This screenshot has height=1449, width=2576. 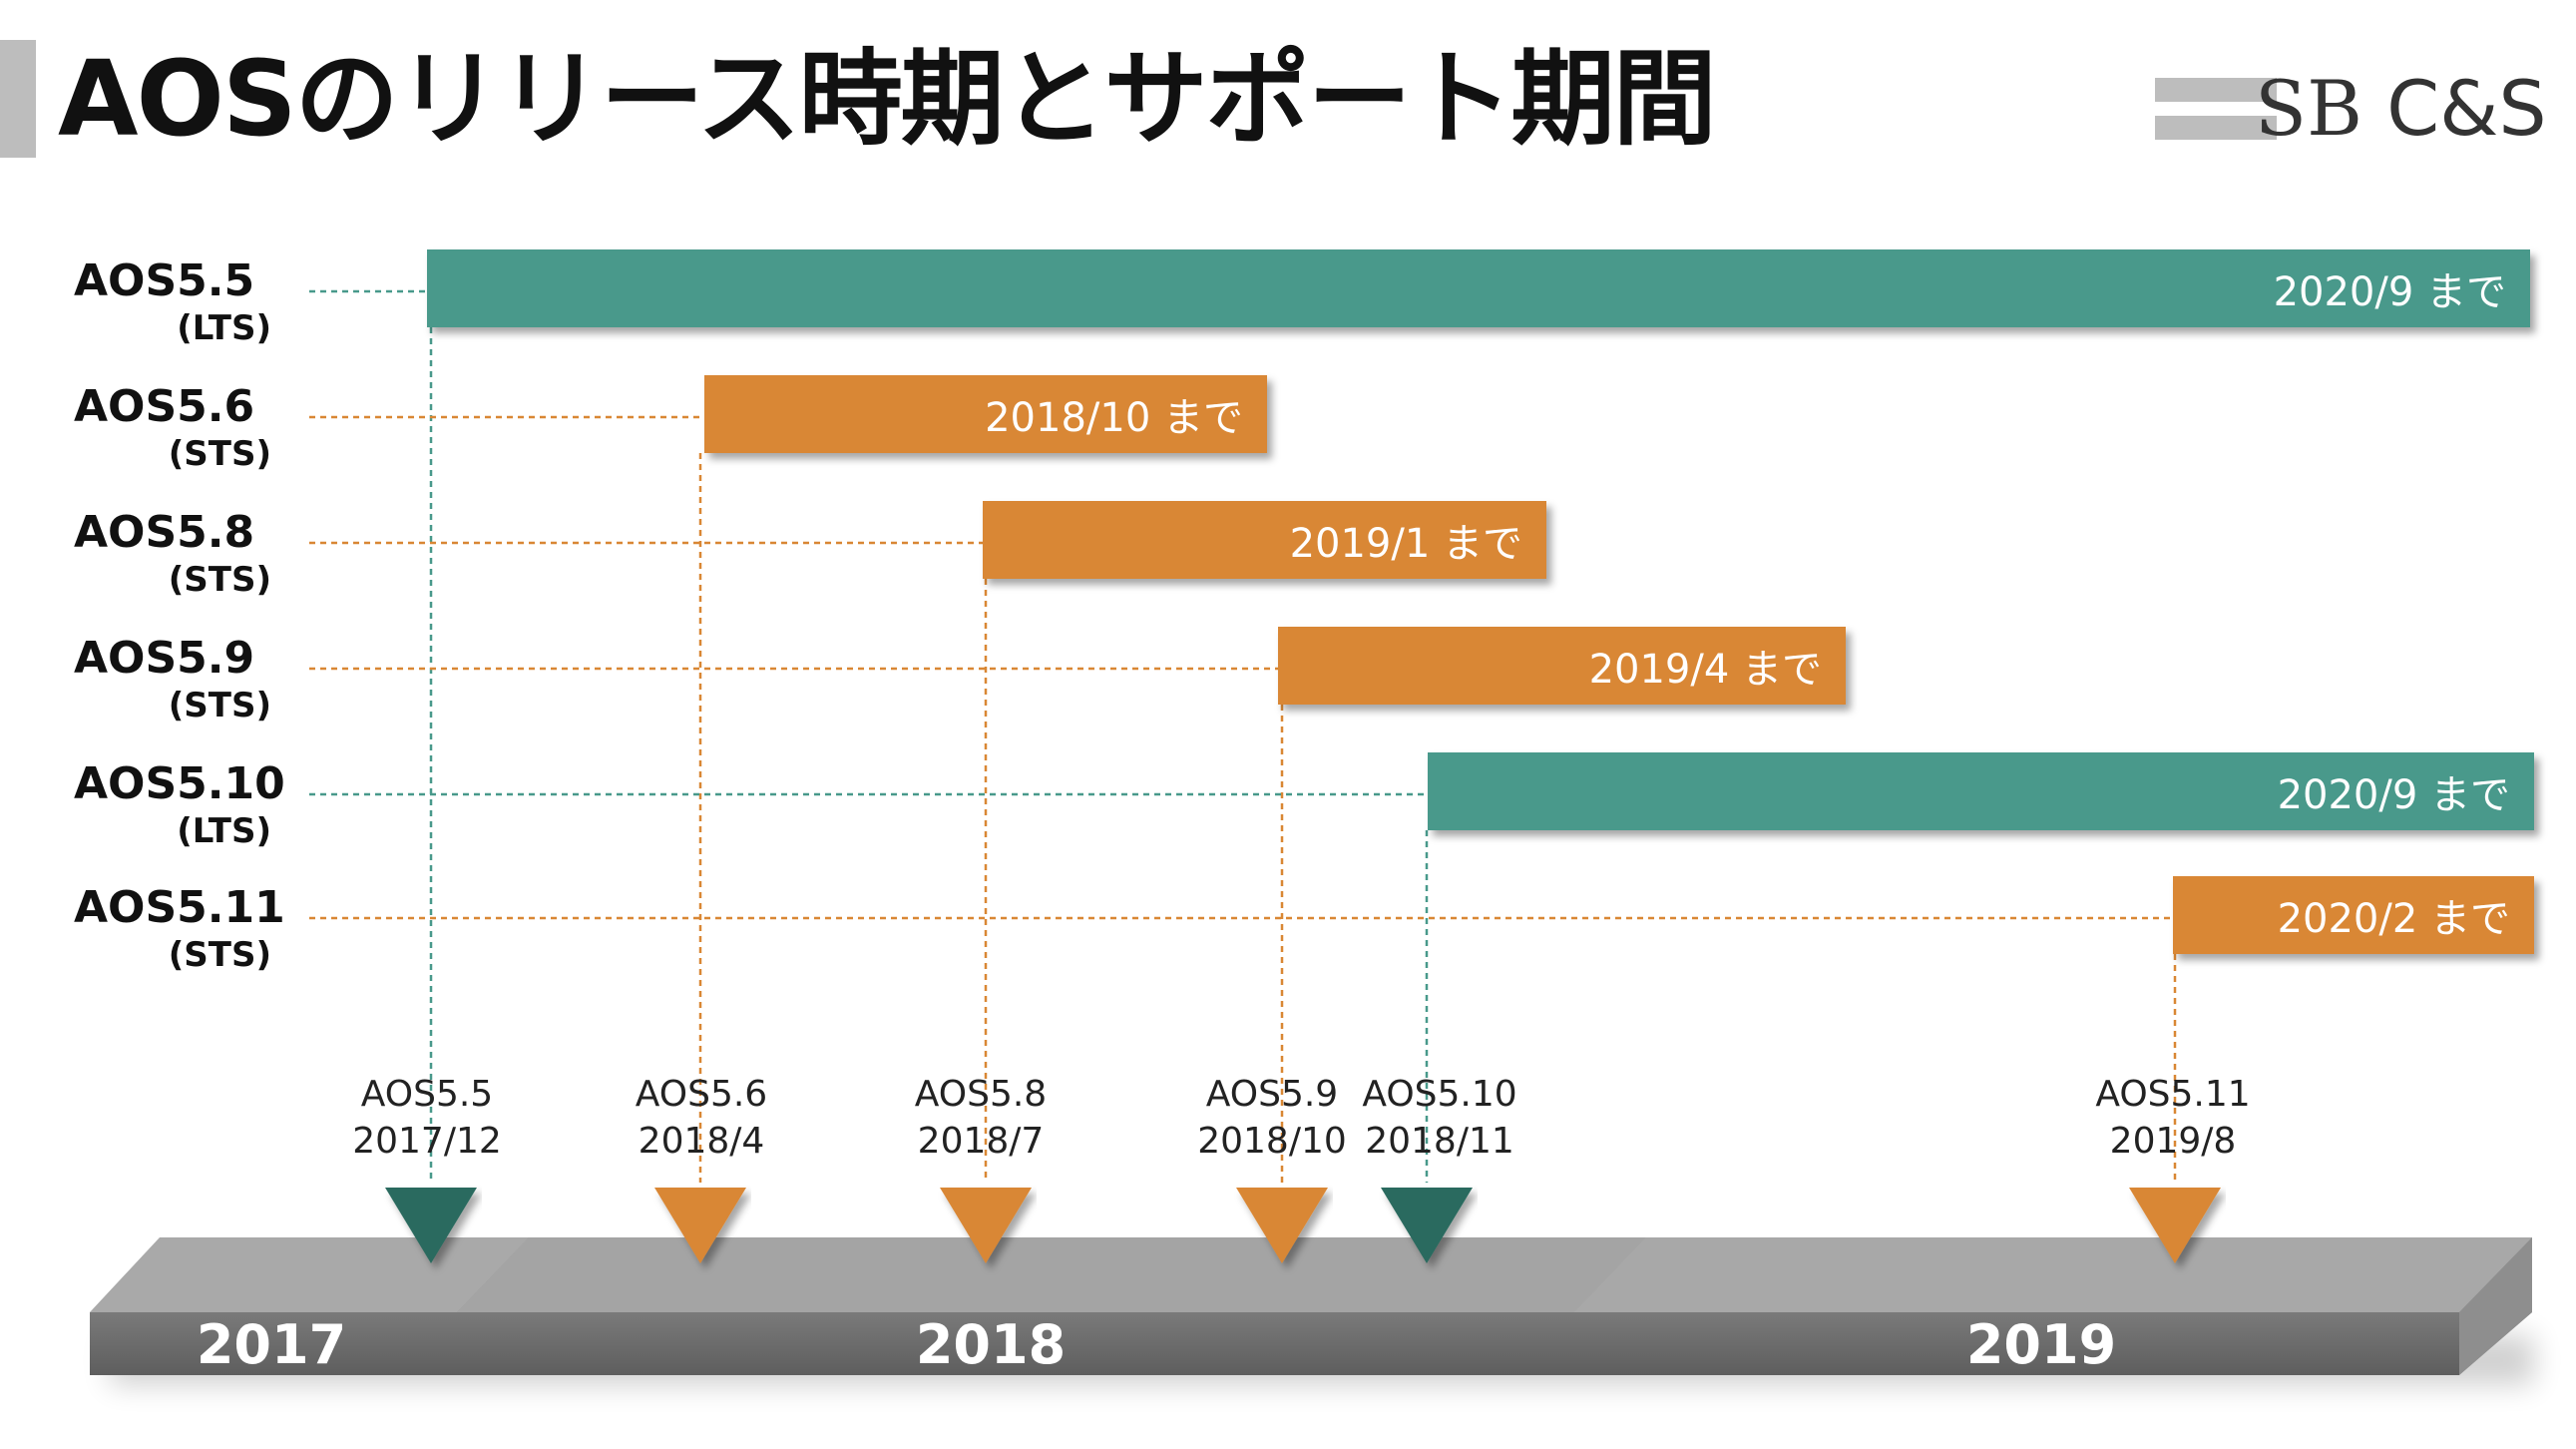 What do you see at coordinates (164, 280) in the screenshot?
I see `version-name: AOS5.5` at bounding box center [164, 280].